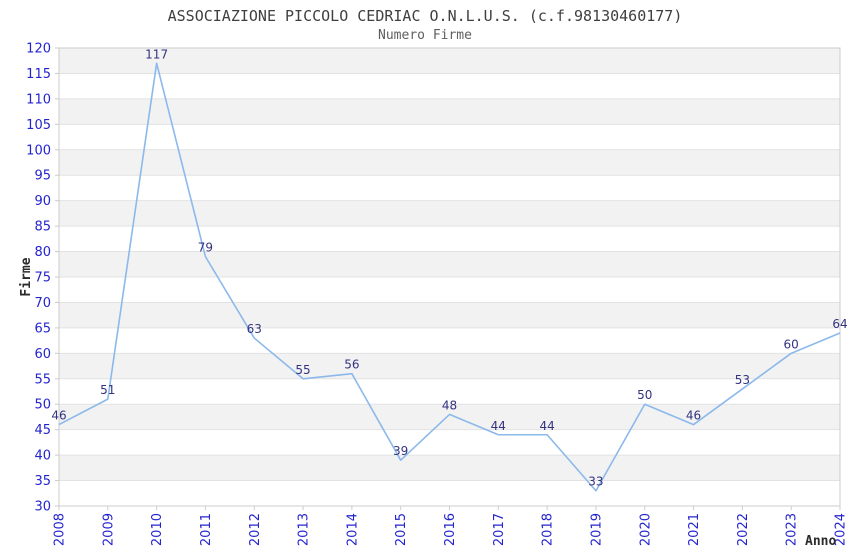 Image resolution: width=850 pixels, height=550 pixels. I want to click on y-tick-label: 115, so click(38, 74).